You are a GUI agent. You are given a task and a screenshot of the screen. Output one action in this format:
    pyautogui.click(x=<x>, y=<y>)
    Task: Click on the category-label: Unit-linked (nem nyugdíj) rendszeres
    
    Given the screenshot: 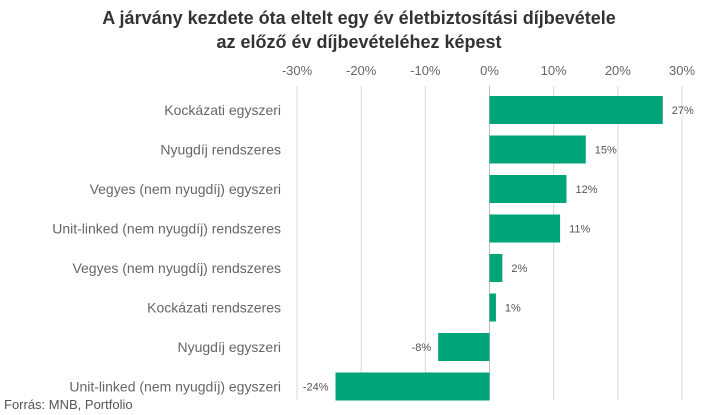 What is the action you would take?
    pyautogui.click(x=166, y=229)
    